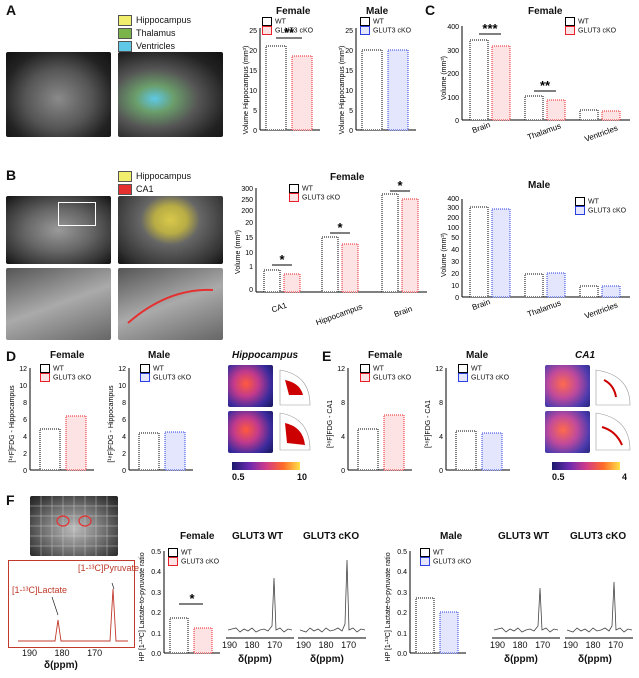  I want to click on panel-label-c: C, so click(430, 10).